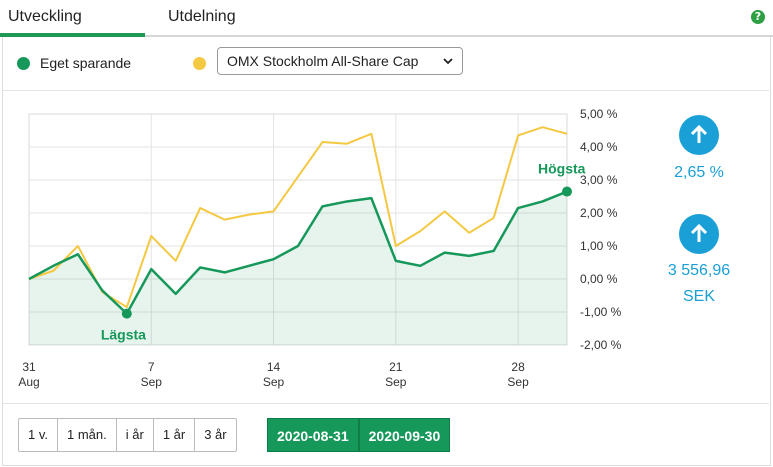 Image resolution: width=773 pixels, height=467 pixels. I want to click on period-1y-button: 1 år, so click(174, 435).